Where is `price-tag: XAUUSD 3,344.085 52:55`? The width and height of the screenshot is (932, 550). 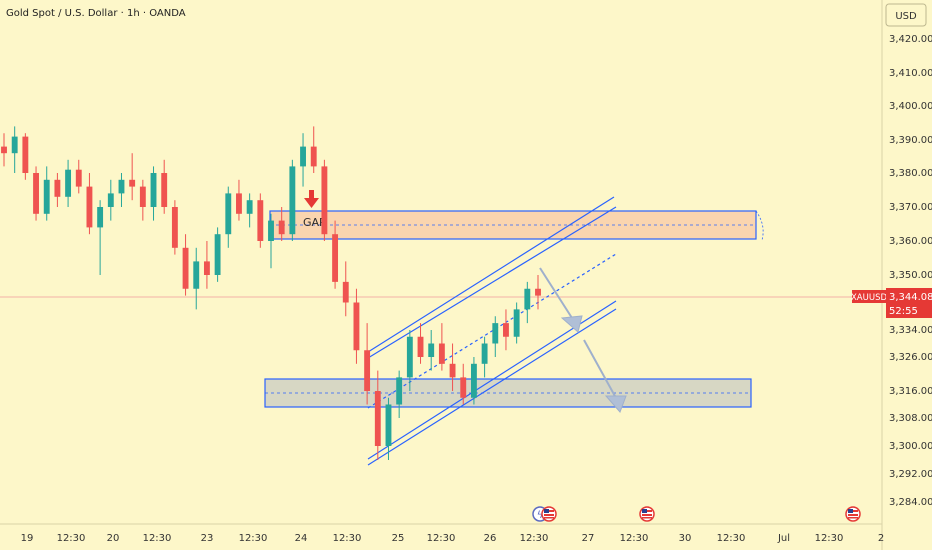
price-tag: XAUUSD 3,344.085 52:55 is located at coordinates (891, 303).